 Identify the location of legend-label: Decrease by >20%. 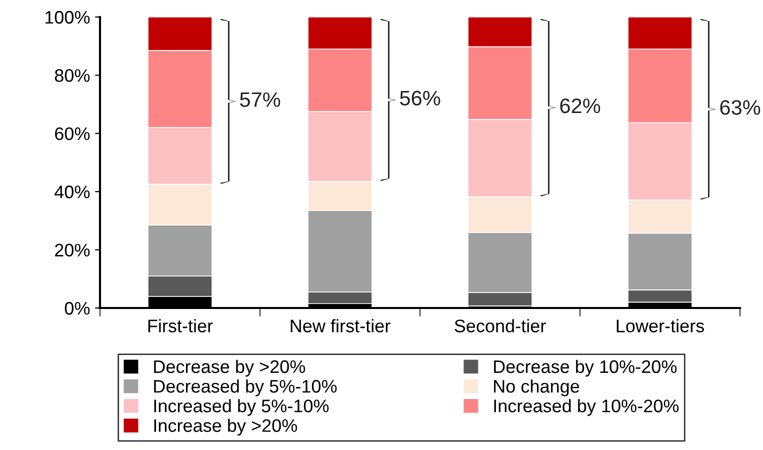
(230, 368).